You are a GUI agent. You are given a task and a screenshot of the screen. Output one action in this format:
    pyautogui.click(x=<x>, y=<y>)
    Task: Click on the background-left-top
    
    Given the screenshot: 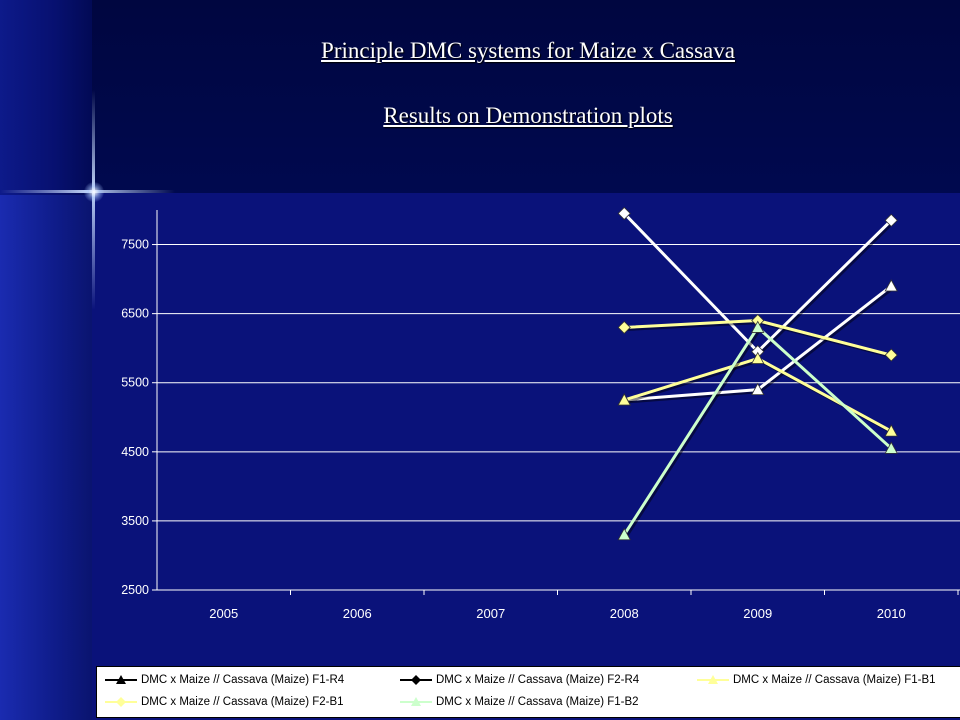 What is the action you would take?
    pyautogui.click(x=46, y=97)
    